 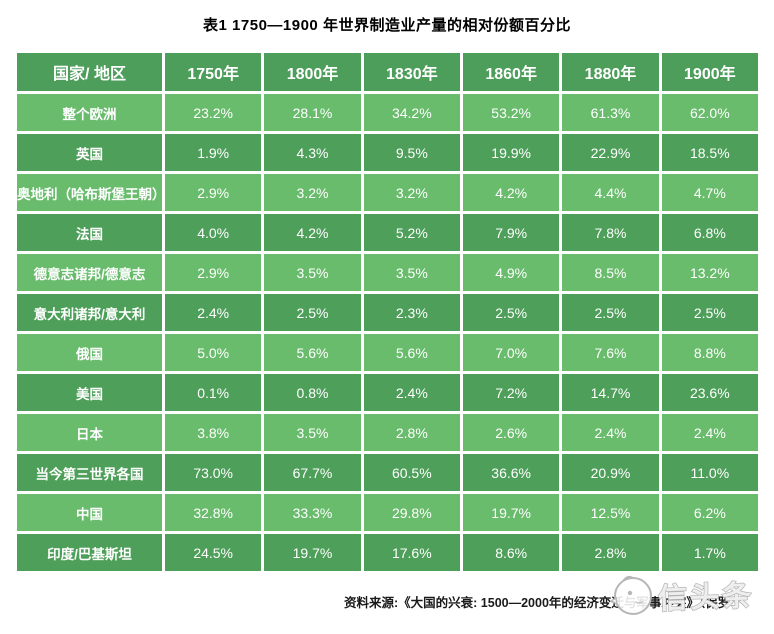 What do you see at coordinates (213, 552) in the screenshot?
I see `cell-value: 24.5%` at bounding box center [213, 552].